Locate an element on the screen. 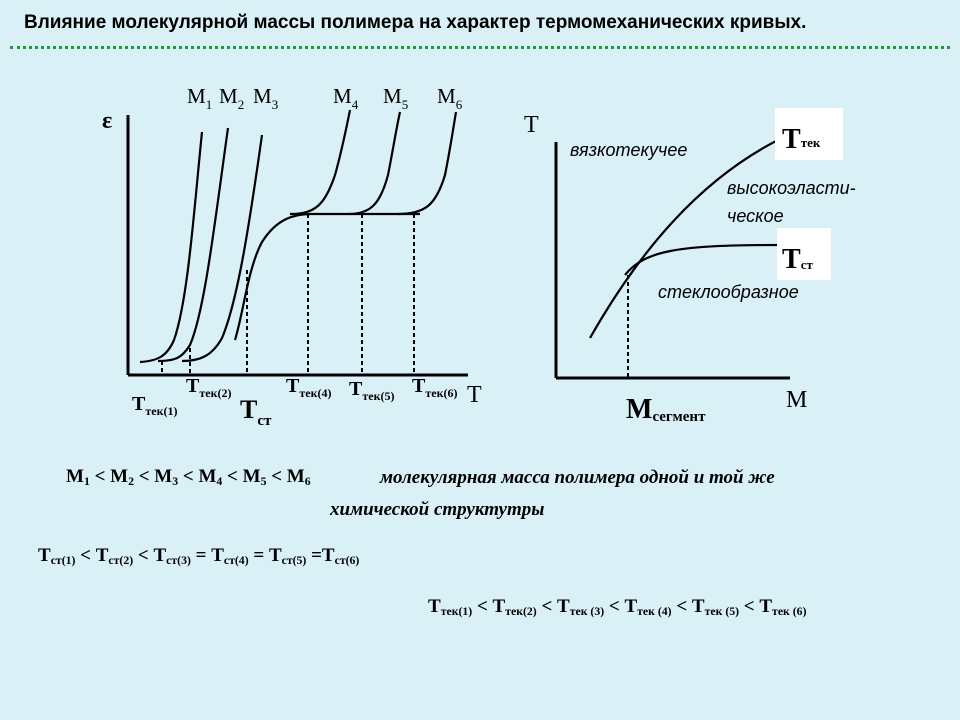 The height and width of the screenshot is (720, 960). left-x-axis-symbol: T is located at coordinates (474, 395).